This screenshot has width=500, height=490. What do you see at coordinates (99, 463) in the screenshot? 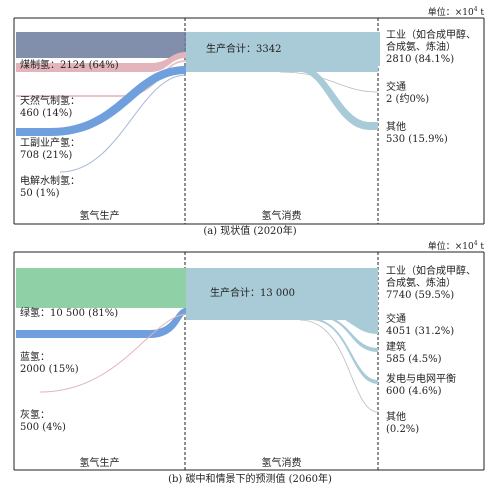
I see `zone-production-b: 氢气生产` at bounding box center [99, 463].